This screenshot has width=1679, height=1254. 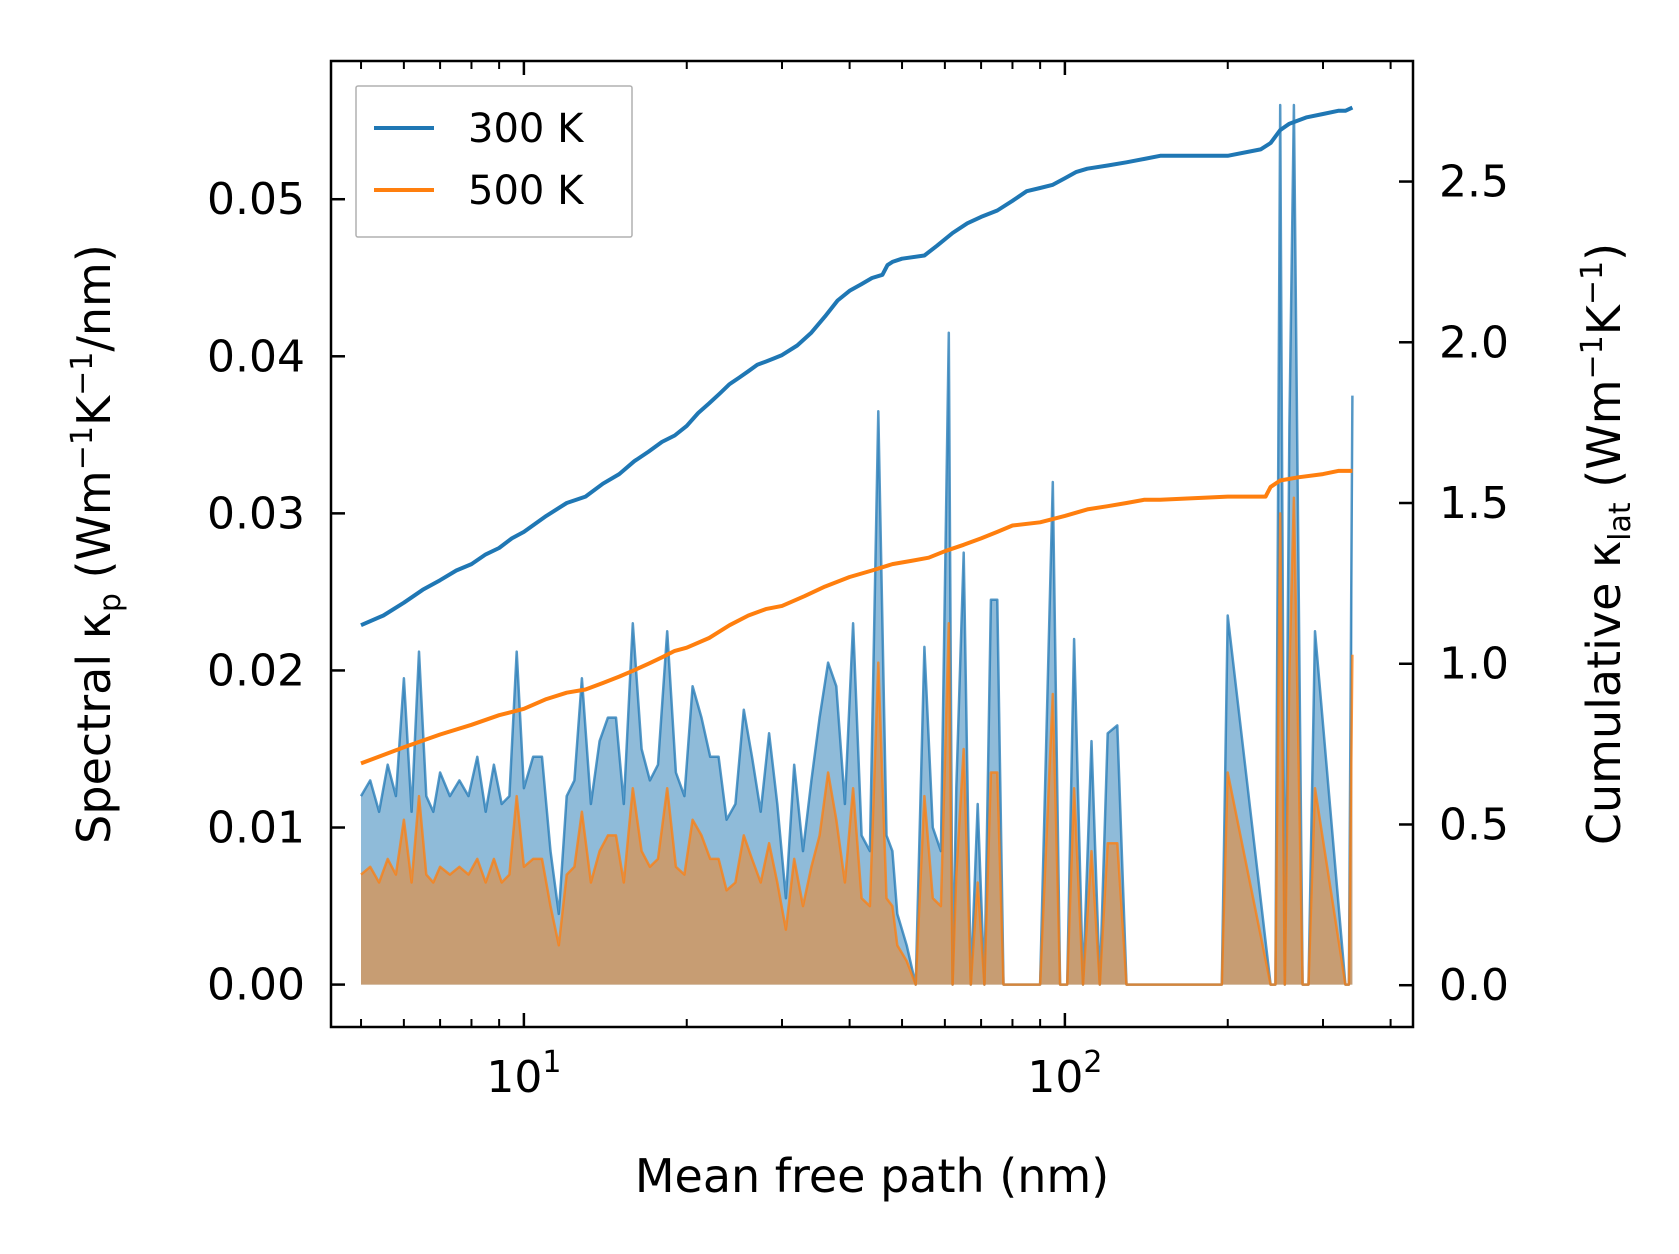 I want to click on y-axis-label-superscript-2: −1, so click(x=82, y=374).